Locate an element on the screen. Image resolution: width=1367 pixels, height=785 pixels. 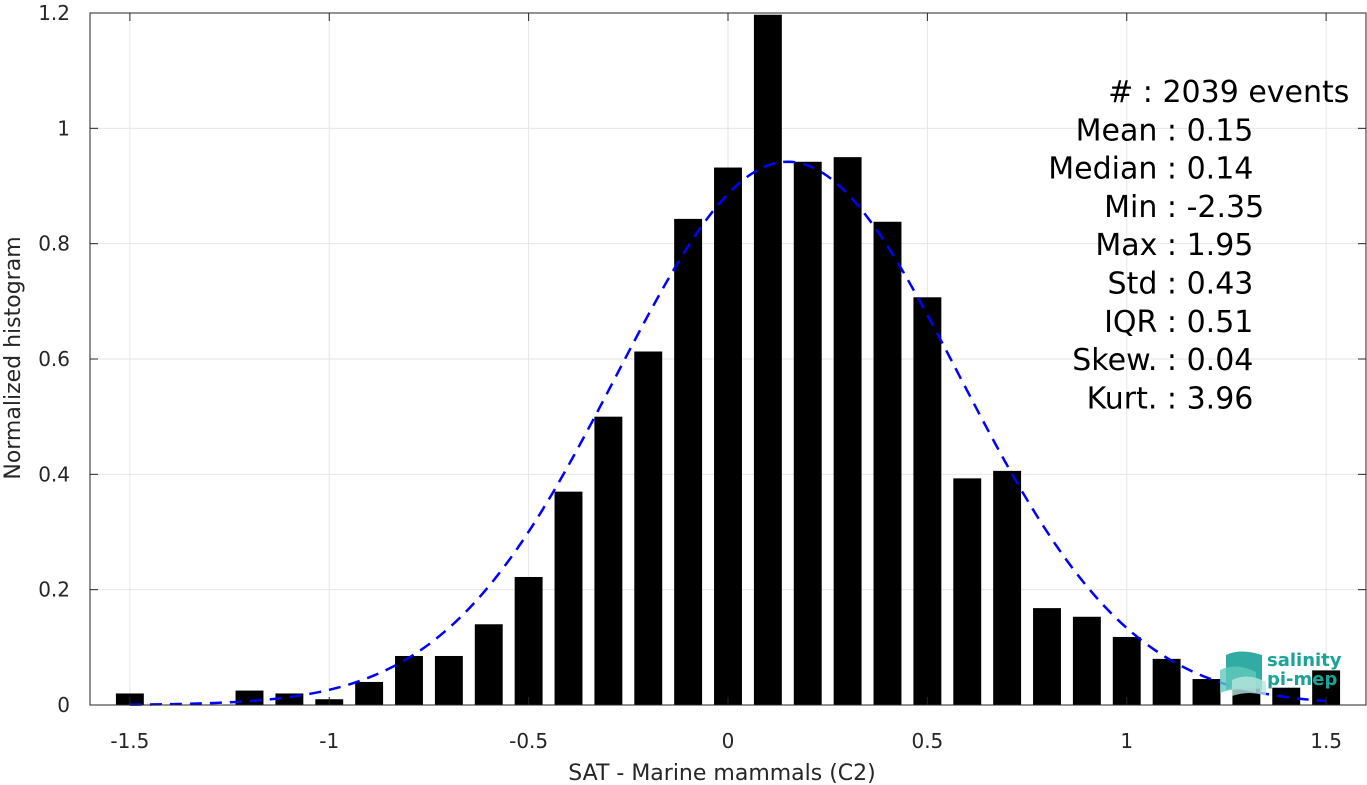
x-tick-label: -0.5 is located at coordinates (528, 741).